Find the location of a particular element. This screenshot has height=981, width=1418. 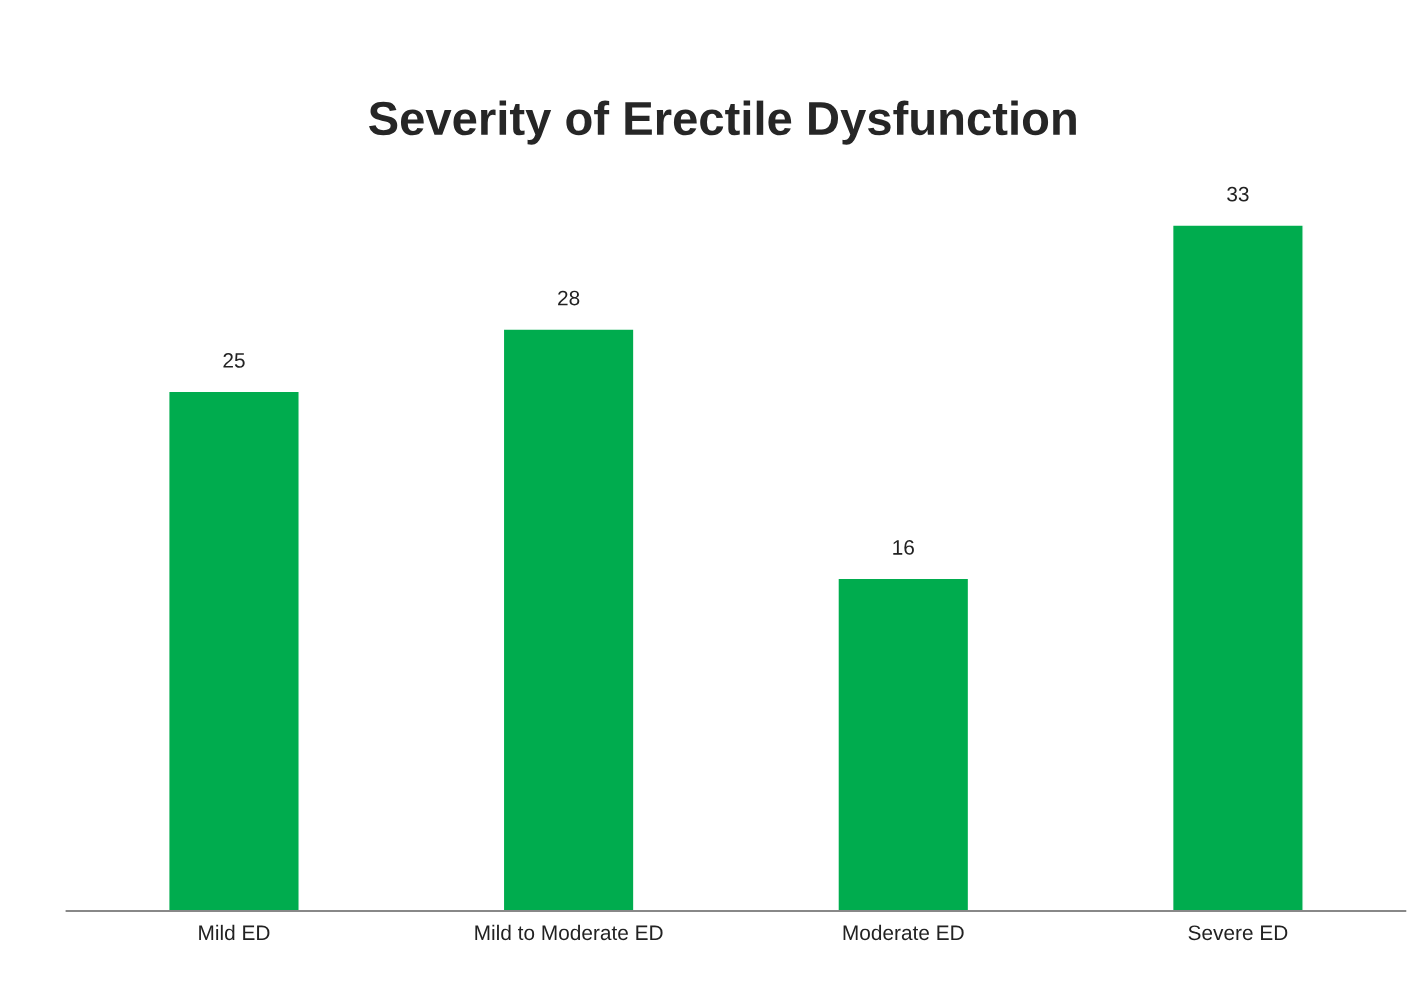

data-label: 25 is located at coordinates (234, 360).